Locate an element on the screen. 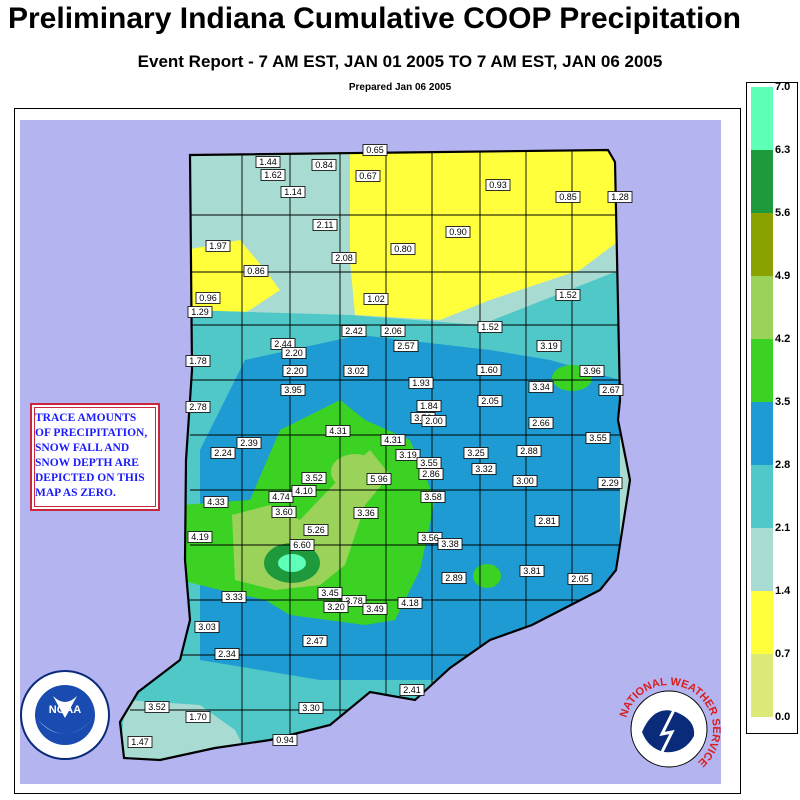  observation-label: 5.26 is located at coordinates (316, 530).